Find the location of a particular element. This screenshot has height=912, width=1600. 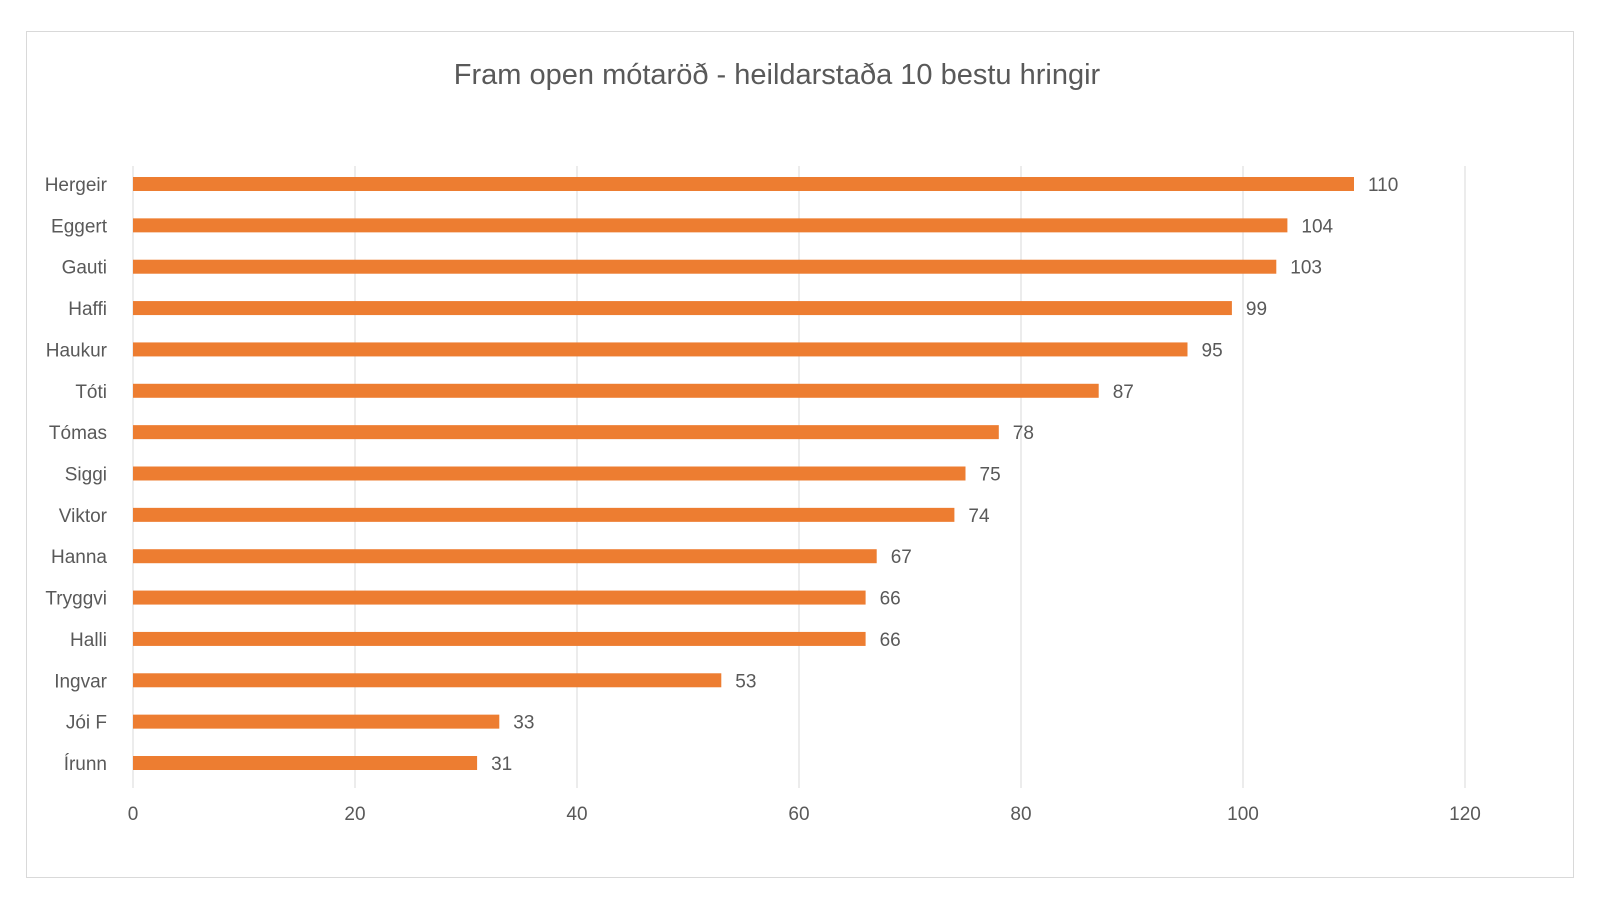

x-tick-label: 80 is located at coordinates (1020, 814).